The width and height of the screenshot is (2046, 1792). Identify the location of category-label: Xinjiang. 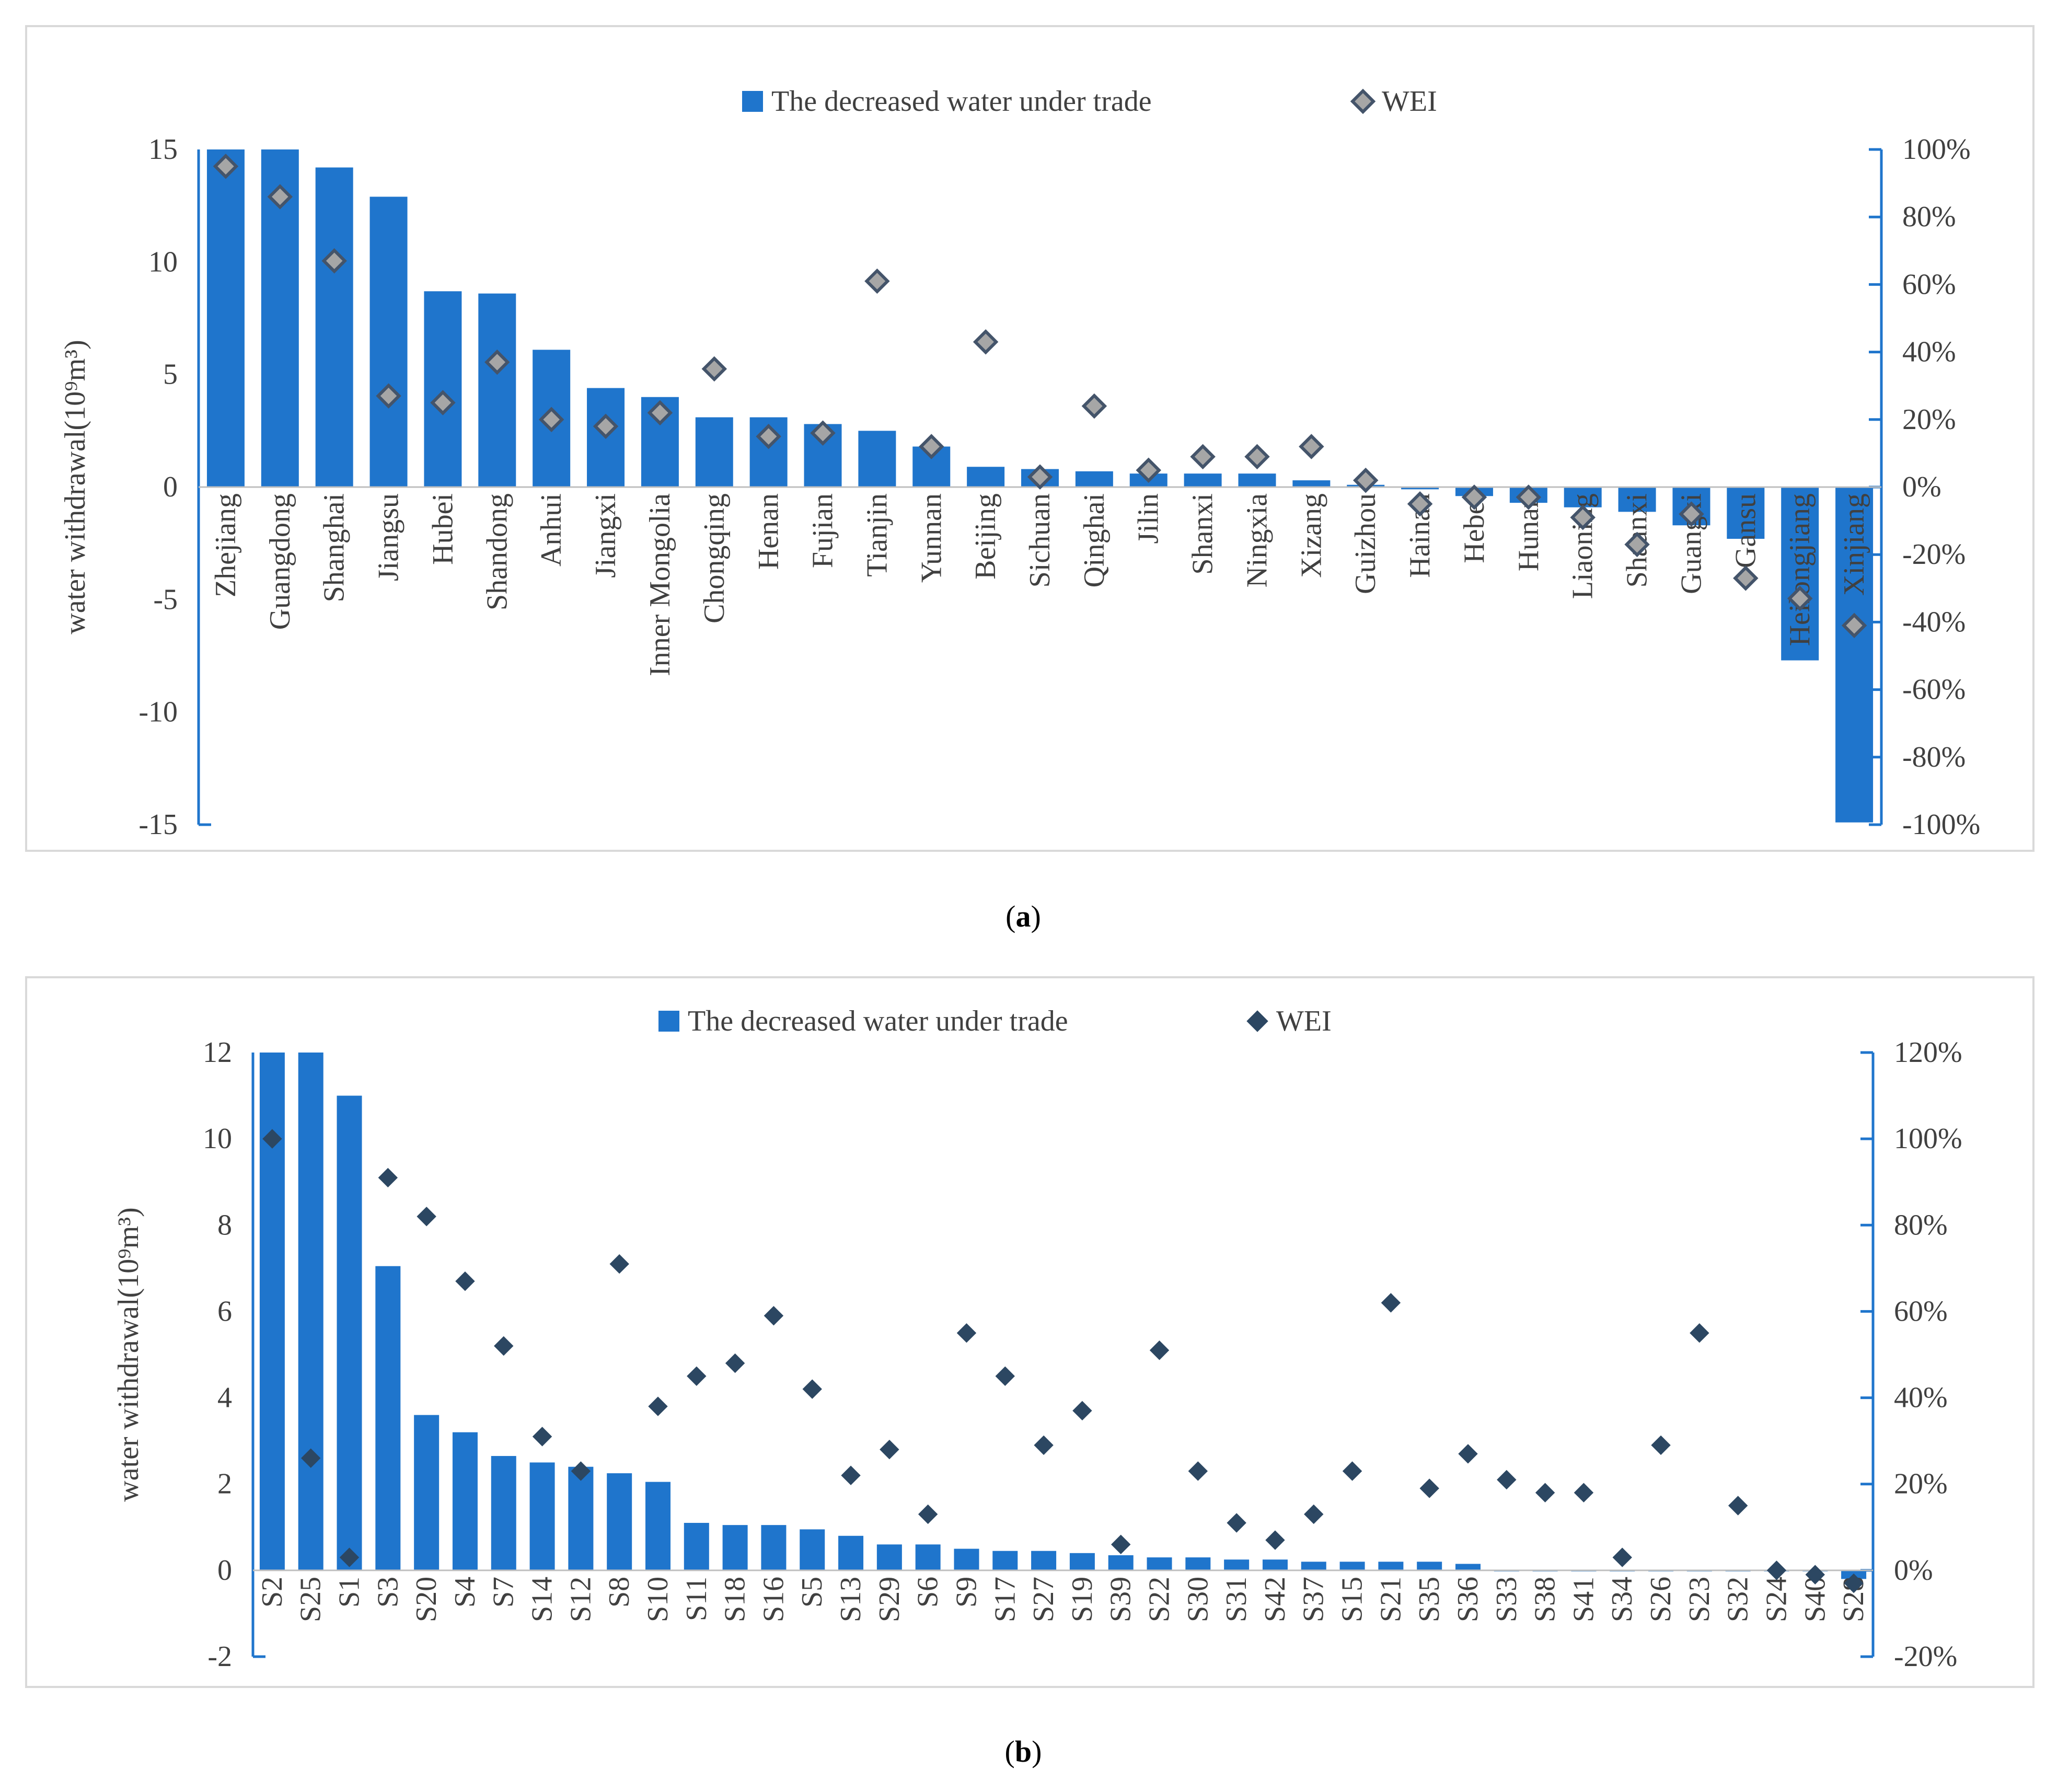
(1854, 544).